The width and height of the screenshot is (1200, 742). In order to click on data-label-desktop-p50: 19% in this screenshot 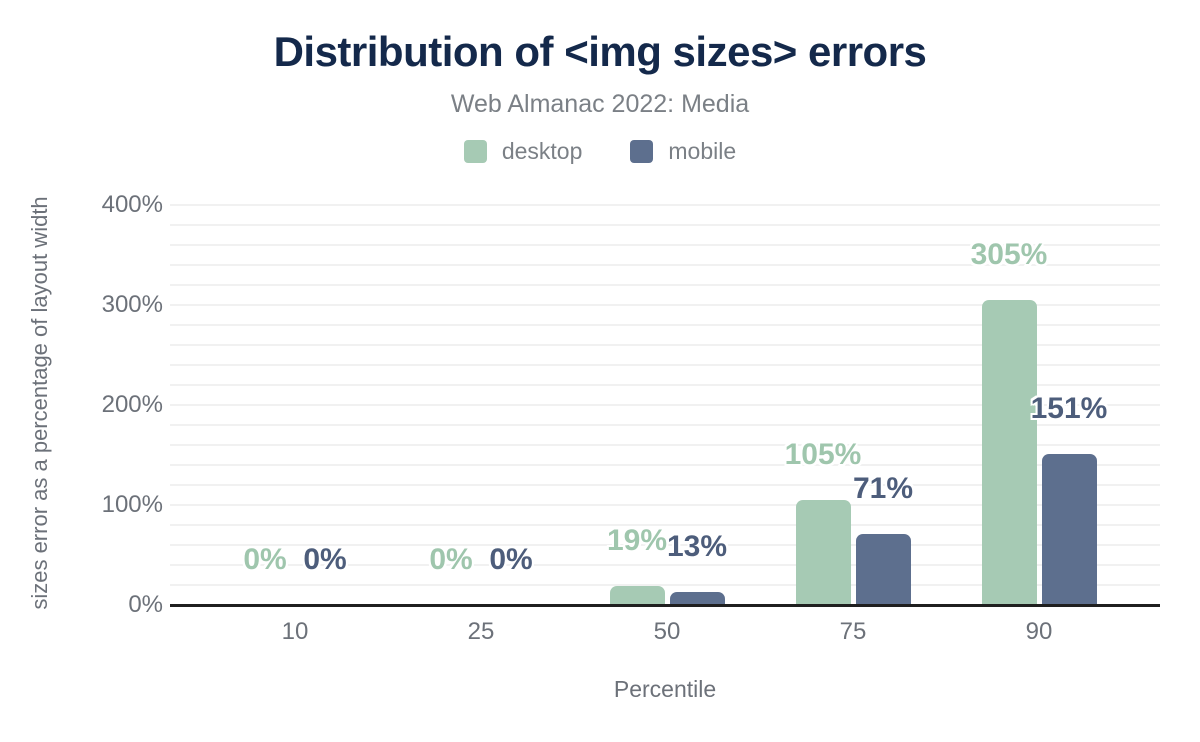, I will do `click(637, 540)`.